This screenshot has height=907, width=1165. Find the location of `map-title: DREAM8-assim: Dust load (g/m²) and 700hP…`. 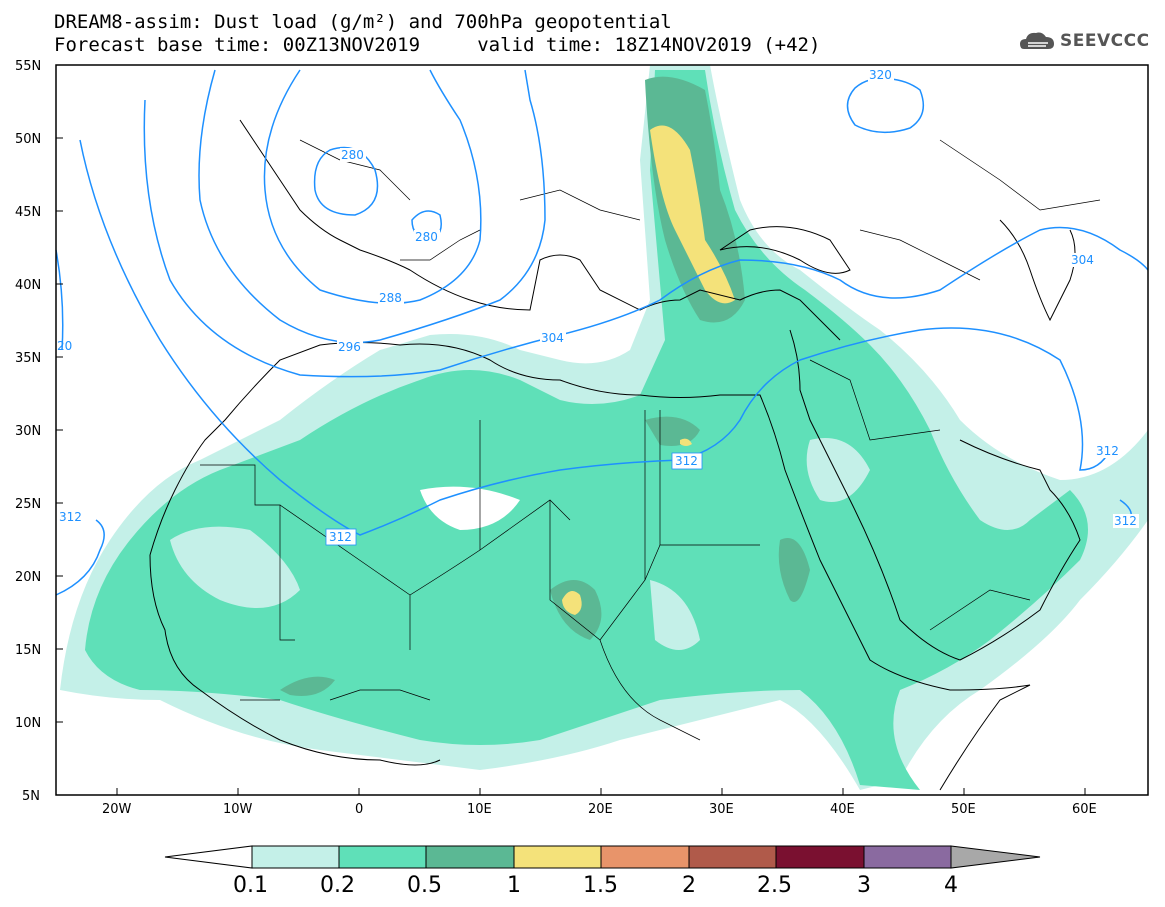

map-title: DREAM8-assim: Dust load (g/m²) and 700hP… is located at coordinates (363, 22).